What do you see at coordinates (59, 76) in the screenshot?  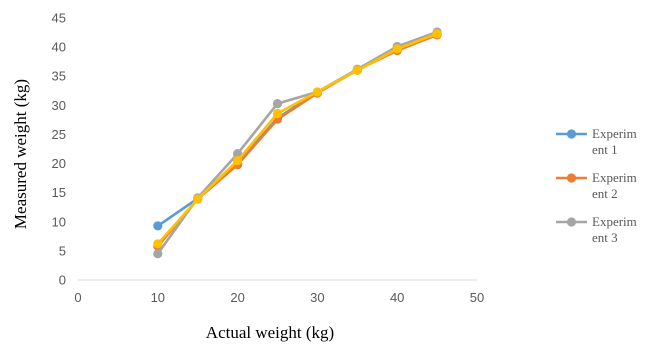 I see `y-tick-label: 35` at bounding box center [59, 76].